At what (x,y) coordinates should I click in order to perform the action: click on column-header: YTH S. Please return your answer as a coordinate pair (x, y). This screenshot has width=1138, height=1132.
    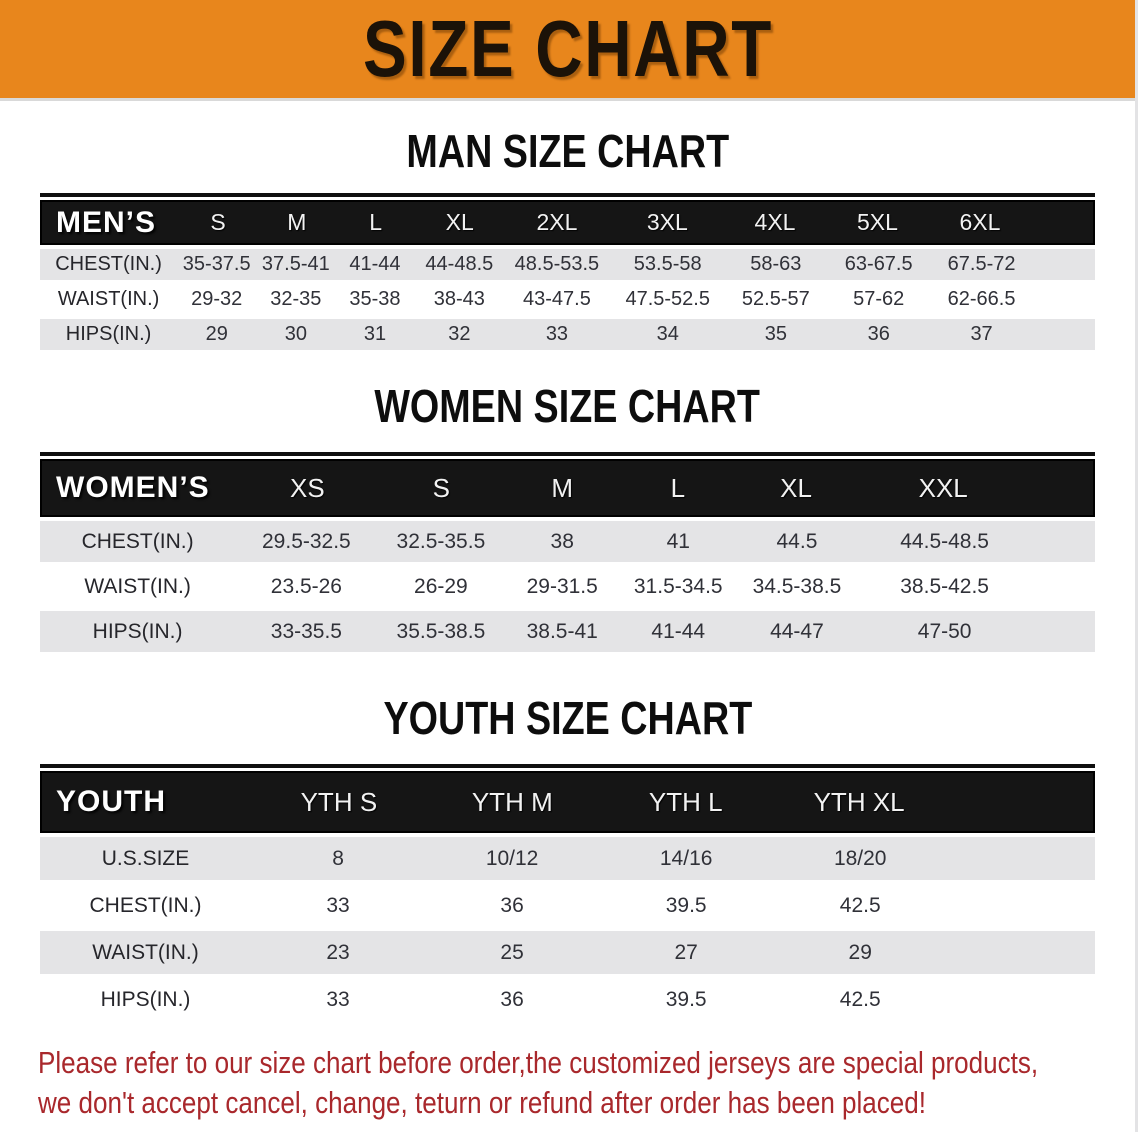
    Looking at the image, I should click on (339, 801).